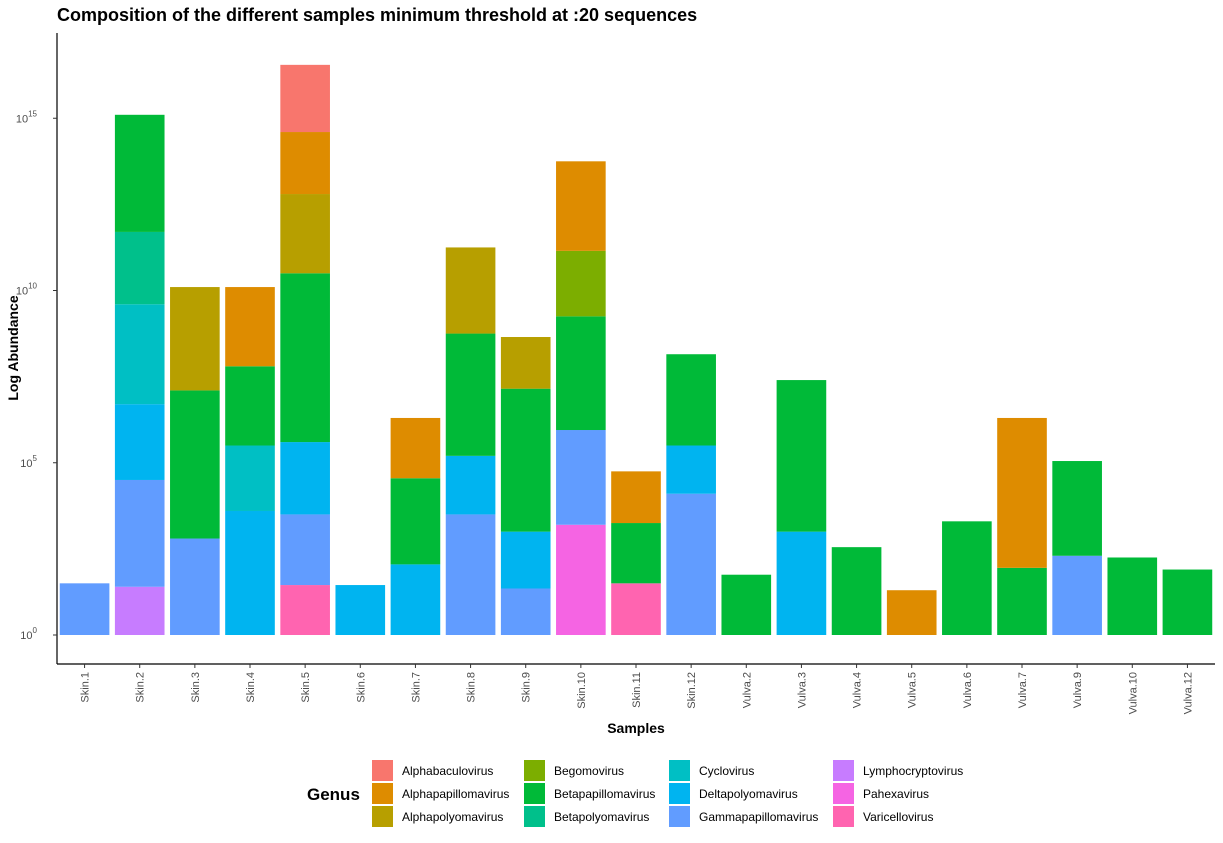  Describe the element at coordinates (139, 354) in the screenshot. I see `bar-segment-skin-2-cyclovirus` at that location.